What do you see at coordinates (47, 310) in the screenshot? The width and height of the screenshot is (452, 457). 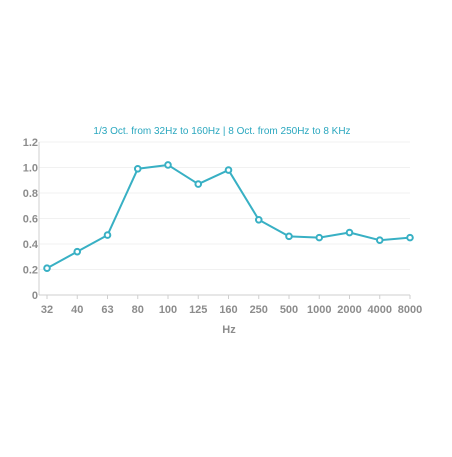 I see `x-tick-label: 32` at bounding box center [47, 310].